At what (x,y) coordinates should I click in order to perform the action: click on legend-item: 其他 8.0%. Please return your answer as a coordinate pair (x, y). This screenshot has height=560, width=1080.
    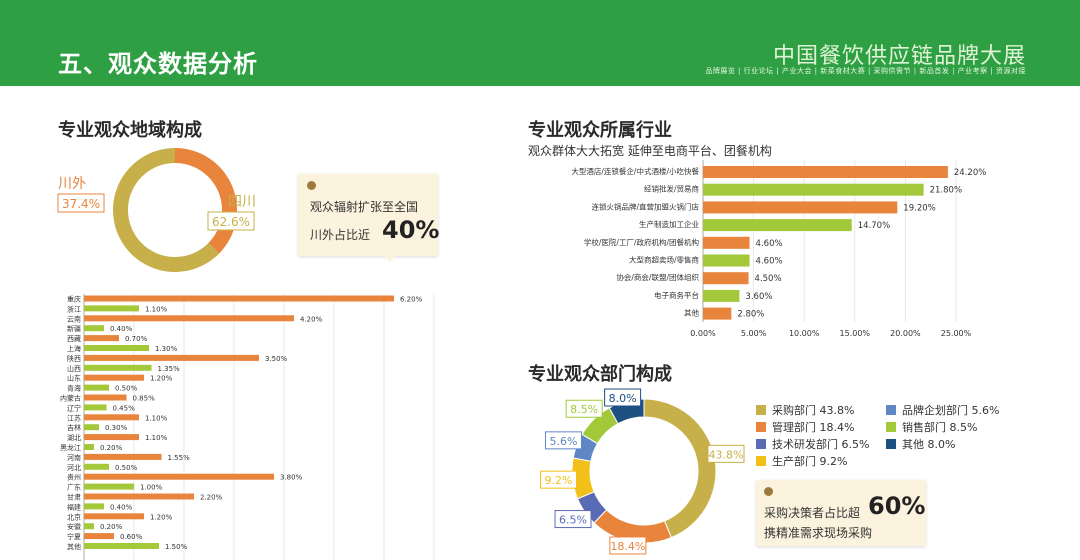
    Looking at the image, I should click on (920, 444).